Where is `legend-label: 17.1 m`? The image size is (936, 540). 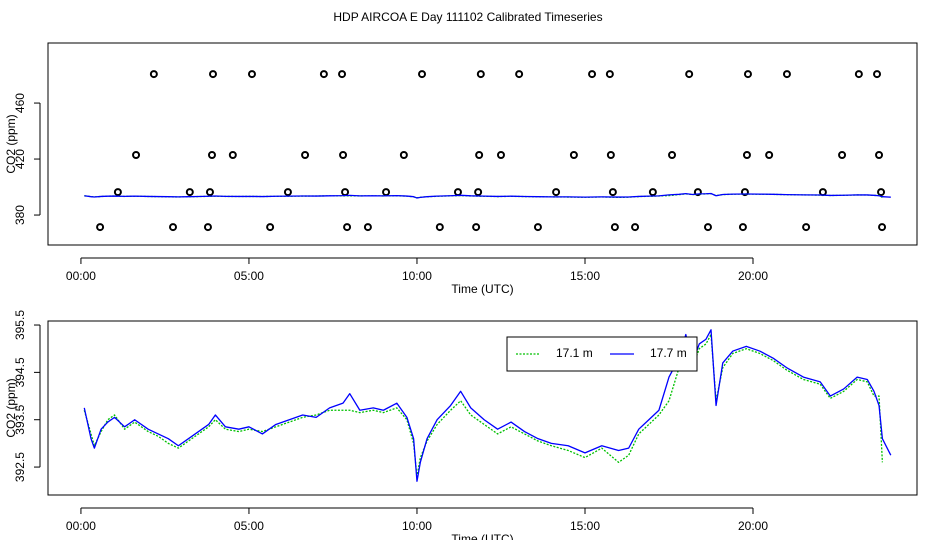 legend-label: 17.1 m is located at coordinates (574, 353).